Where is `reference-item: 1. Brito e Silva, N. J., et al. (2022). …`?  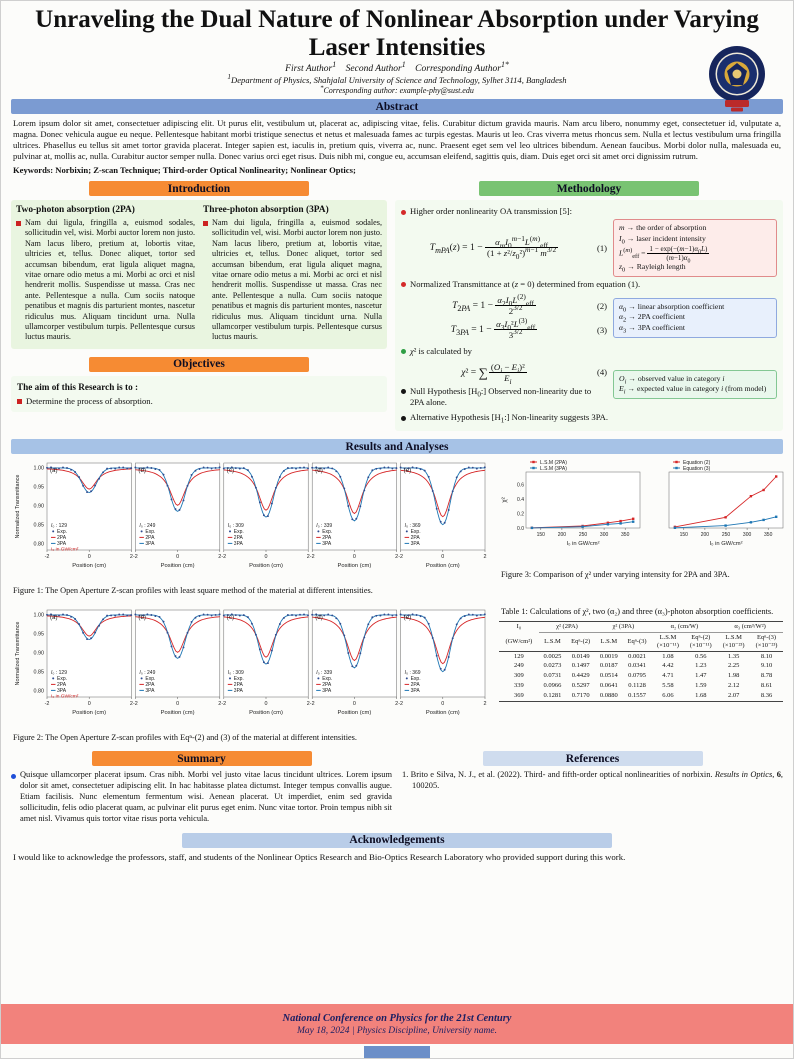 reference-item: 1. Brito e Silva, N. J., et al. (2022). … is located at coordinates (592, 780).